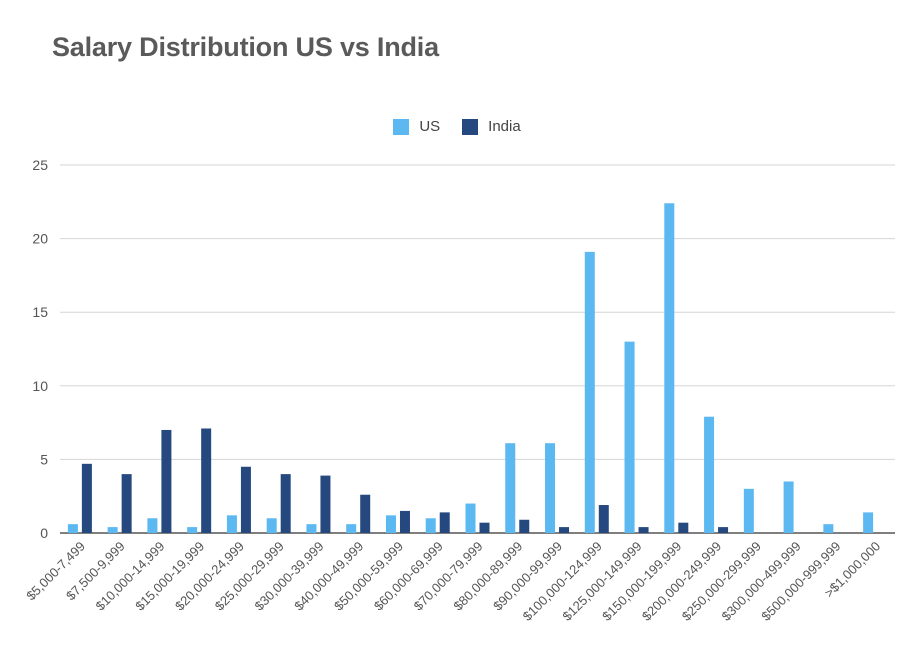 The height and width of the screenshot is (656, 914). I want to click on x-tick-label: $15,000-19,999, so click(169, 576).